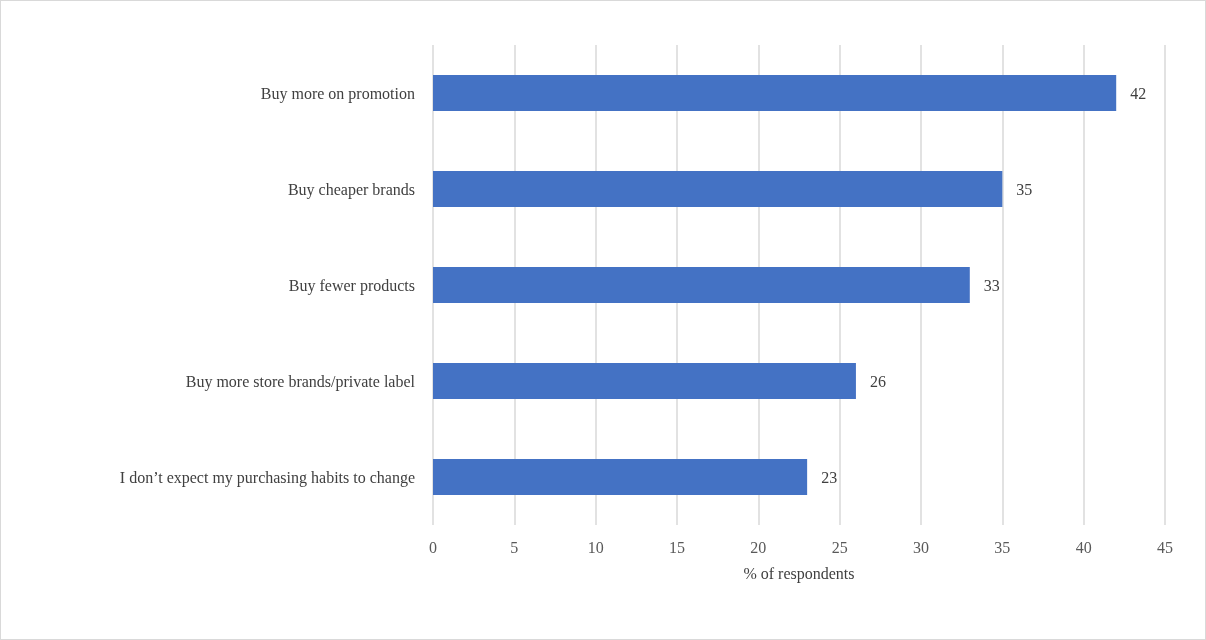  Describe the element at coordinates (758, 547) in the screenshot. I see `x-tick-label: 20` at that location.